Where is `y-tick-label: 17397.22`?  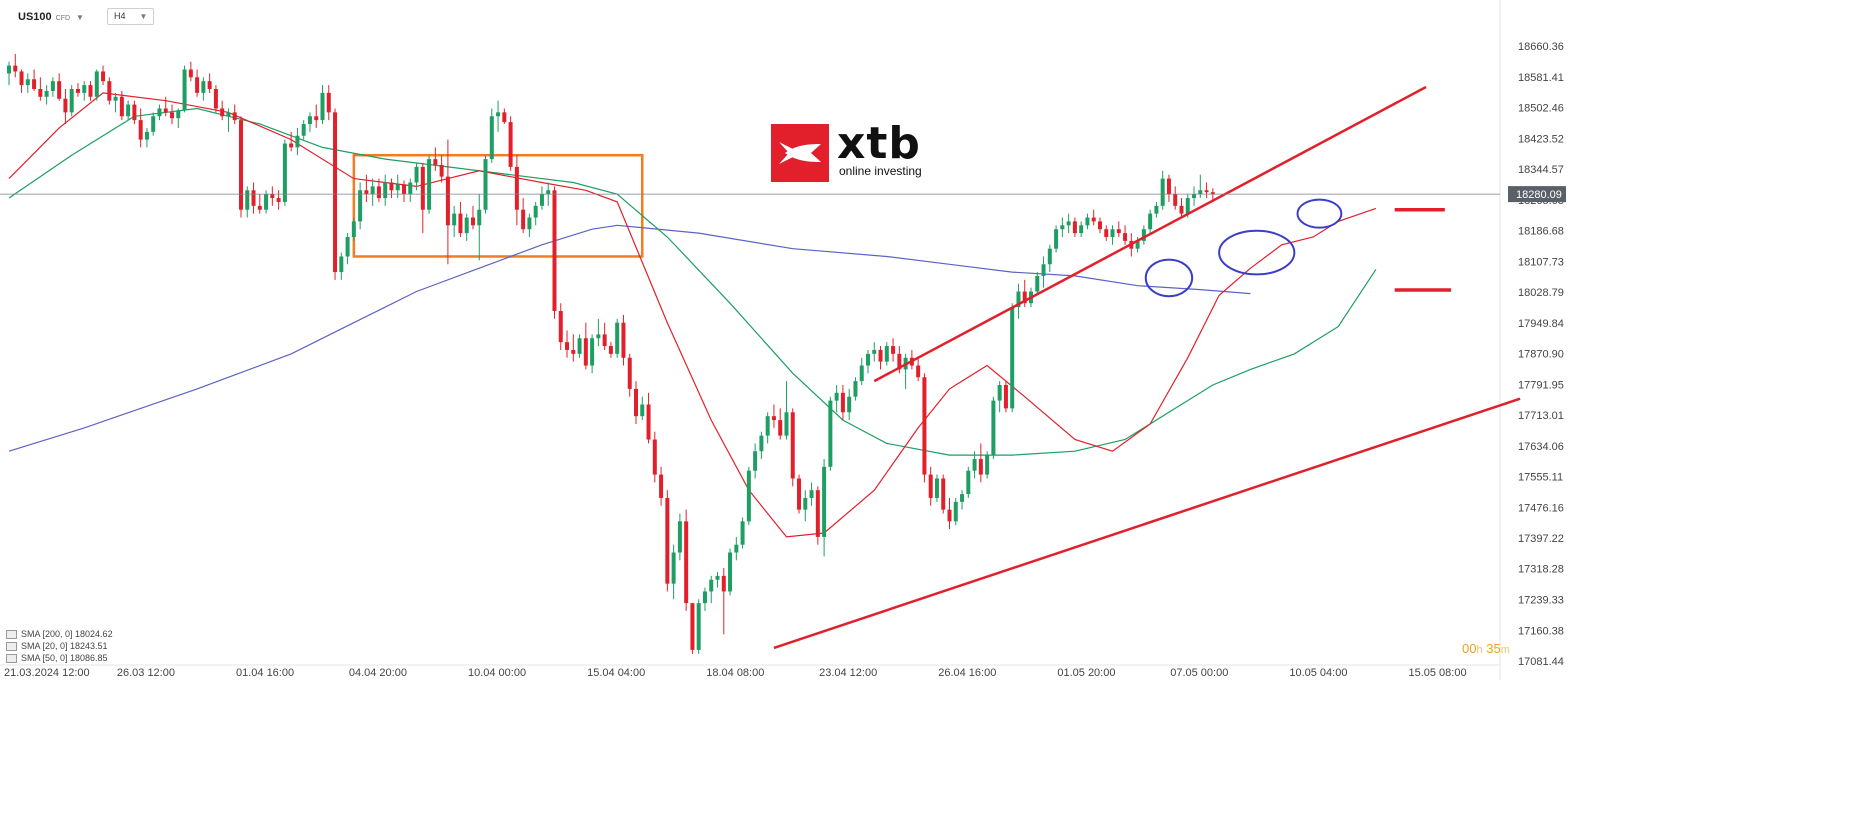
y-tick-label: 17397.22 is located at coordinates (1541, 539).